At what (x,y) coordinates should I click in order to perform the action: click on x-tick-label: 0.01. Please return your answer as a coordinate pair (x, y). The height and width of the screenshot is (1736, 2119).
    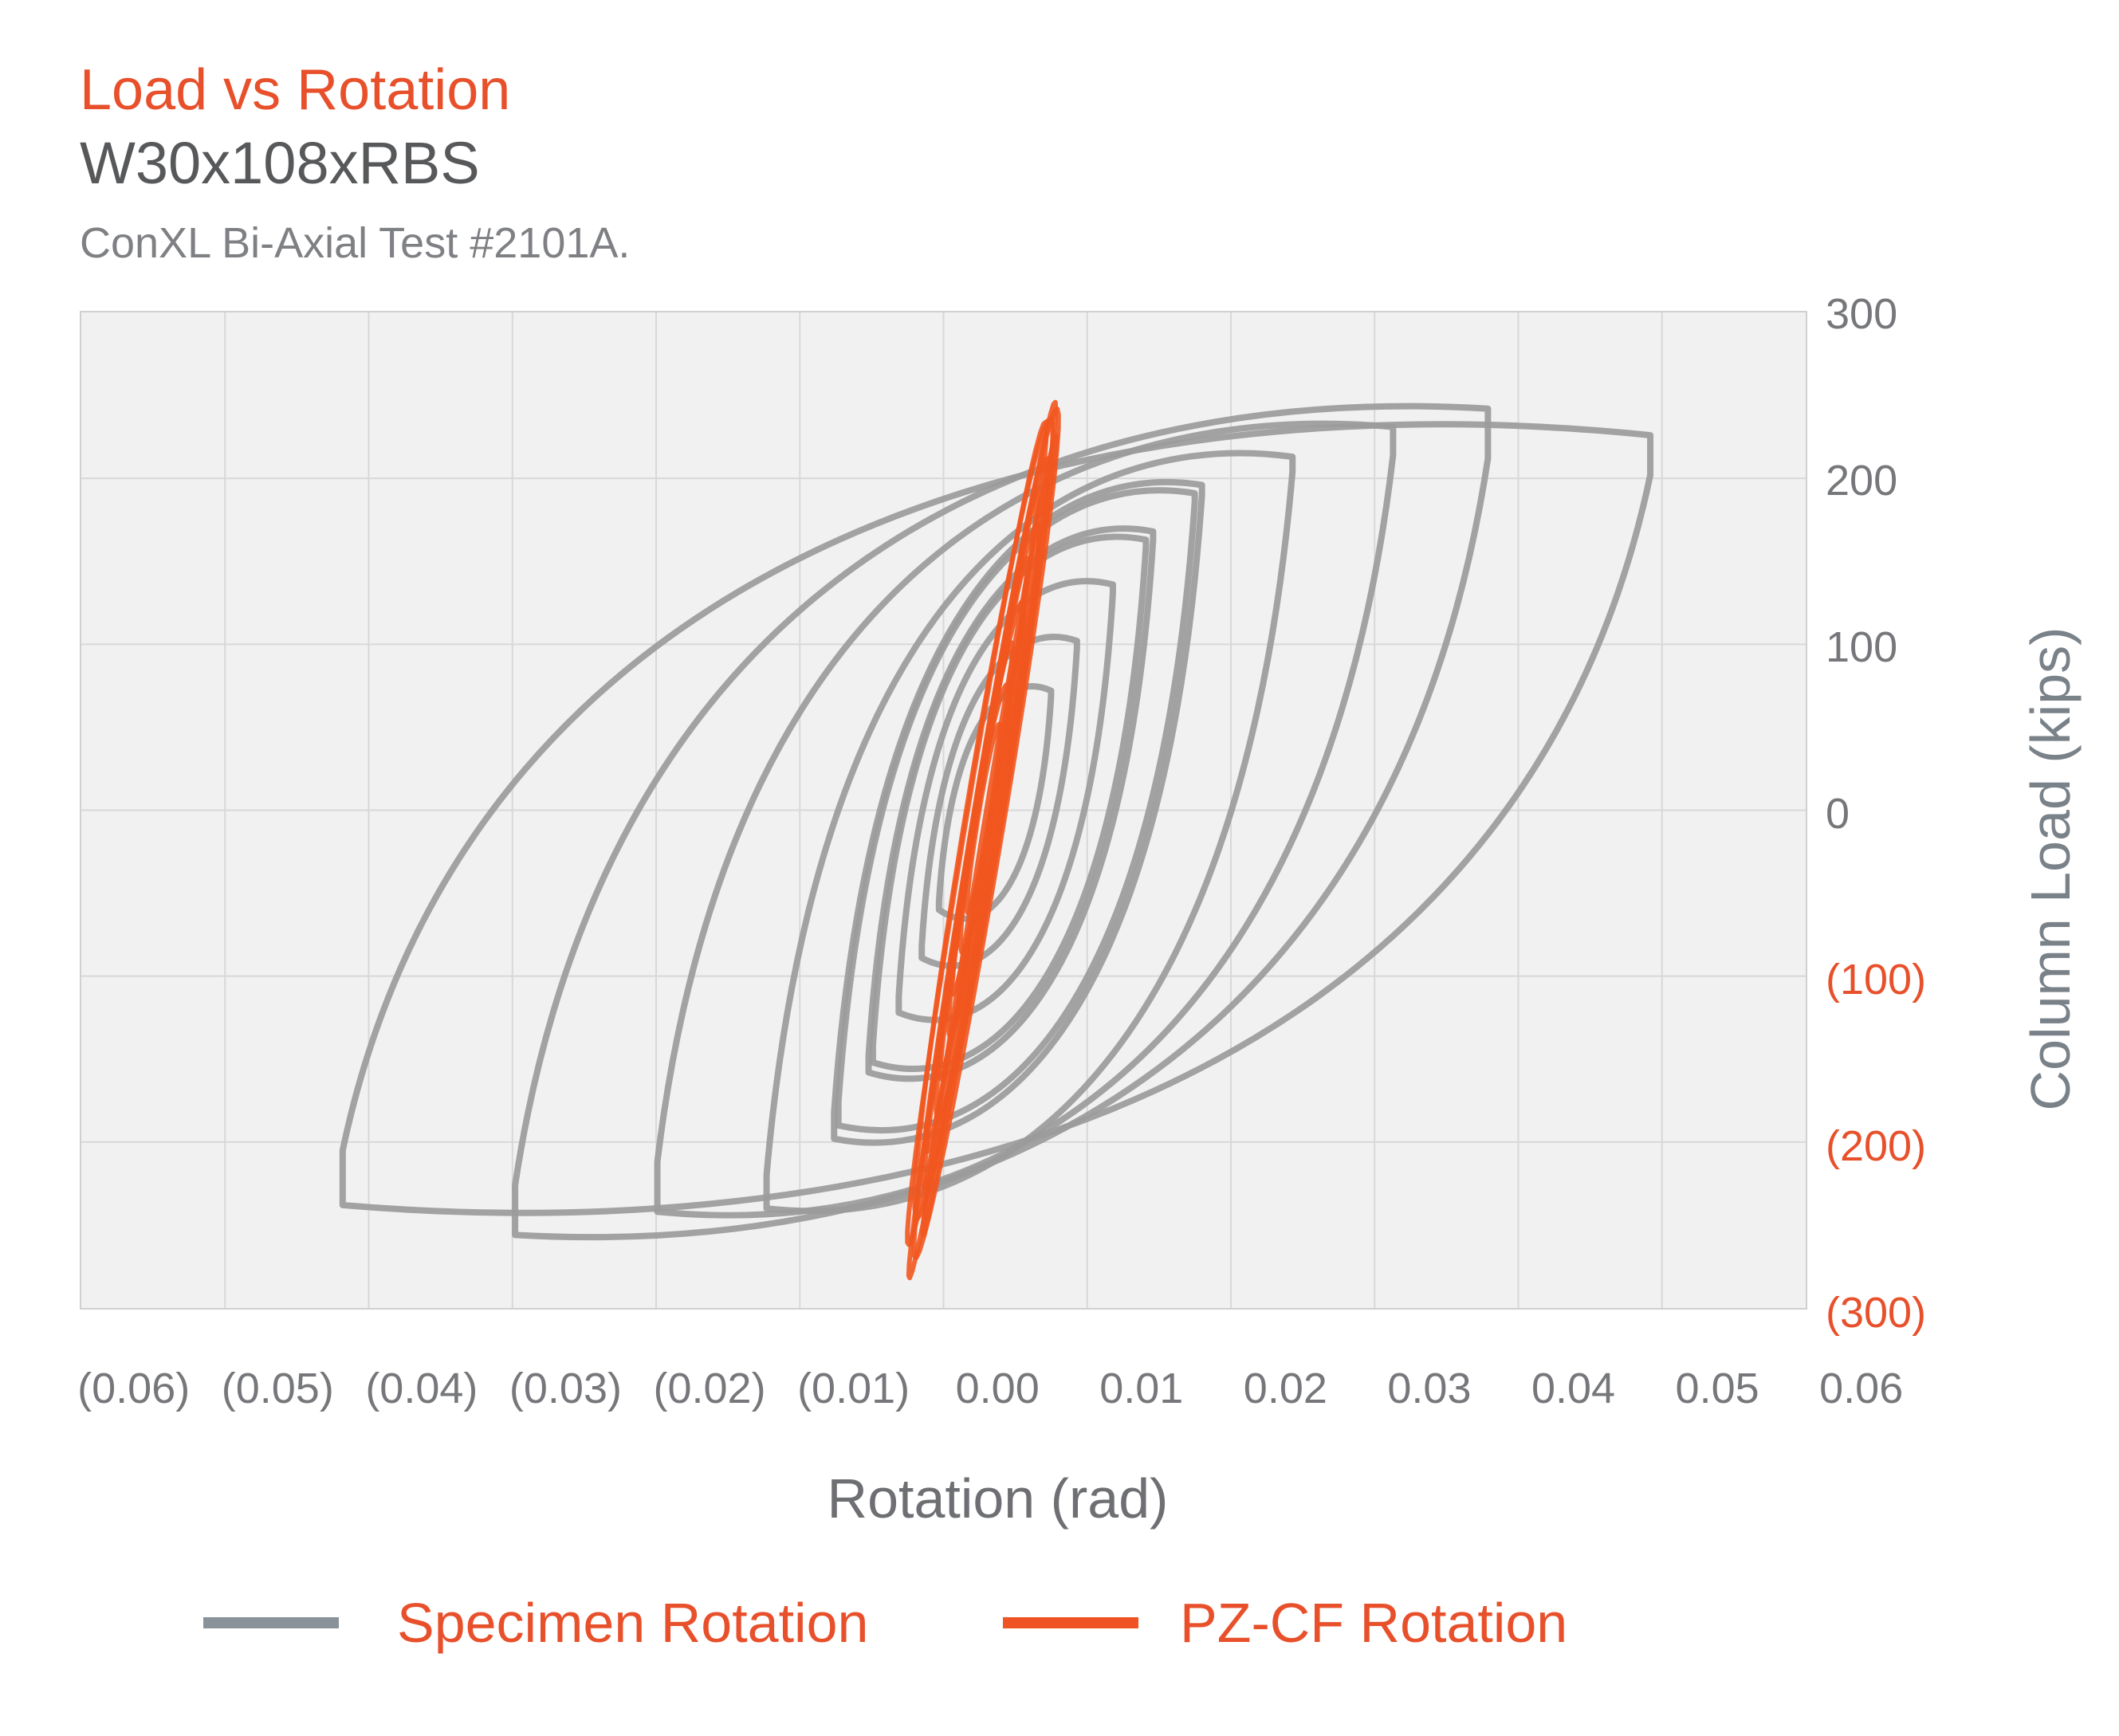
    Looking at the image, I should click on (1141, 1388).